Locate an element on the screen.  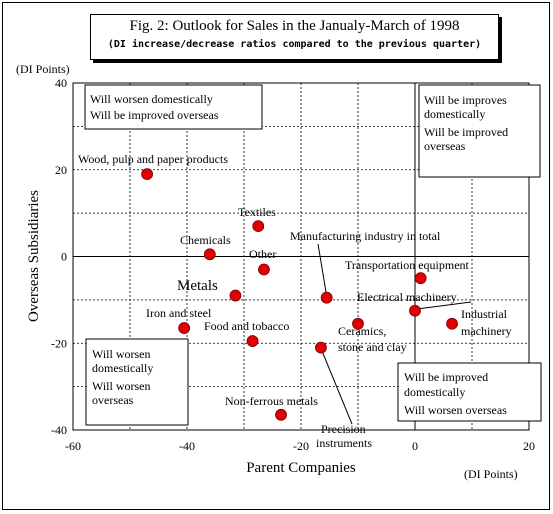
x-axis-label: Parent Companies is located at coordinates (301, 468).